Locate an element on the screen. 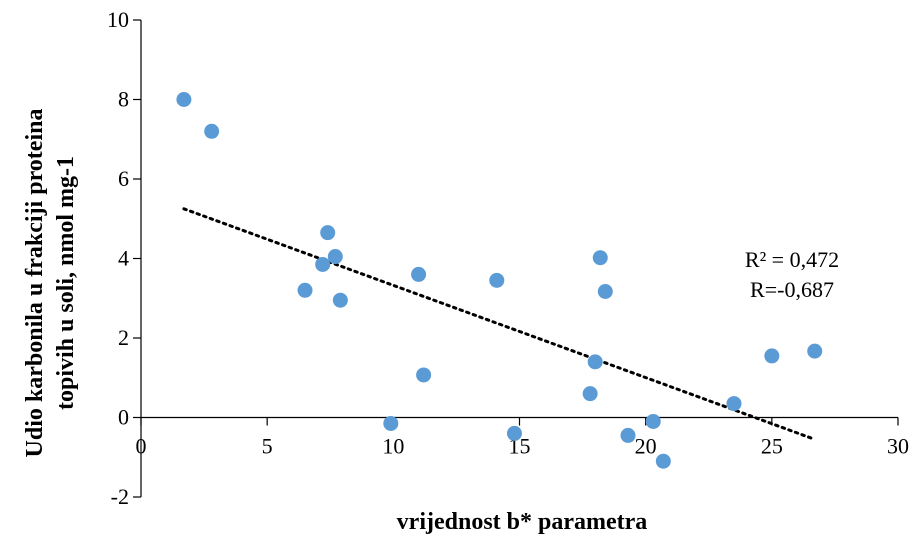  y-tick-label: 2 is located at coordinates (123, 337).